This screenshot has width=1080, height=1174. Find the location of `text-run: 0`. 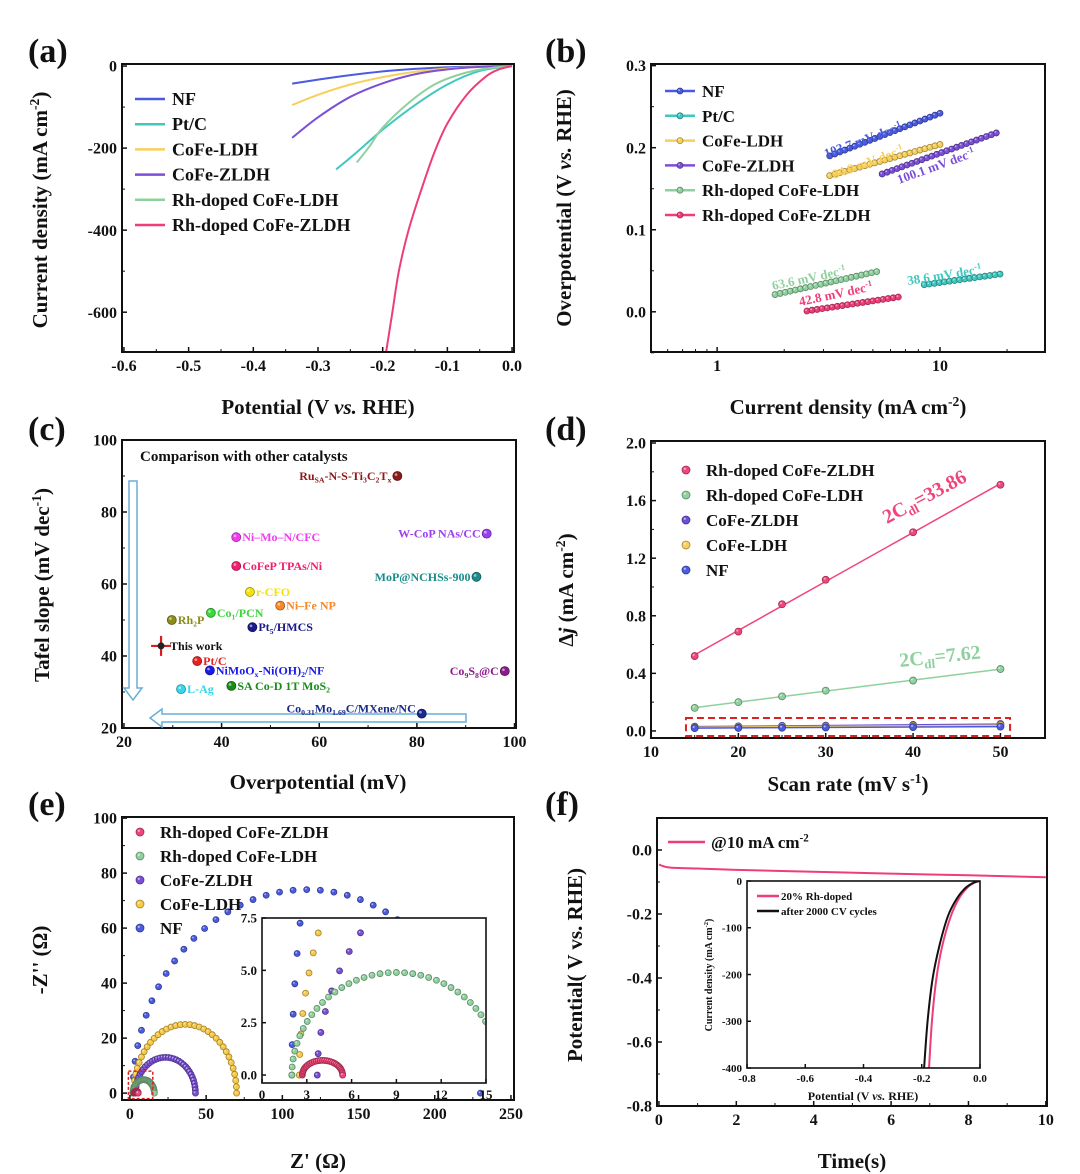

text-run: 0 is located at coordinates (130, 1114).